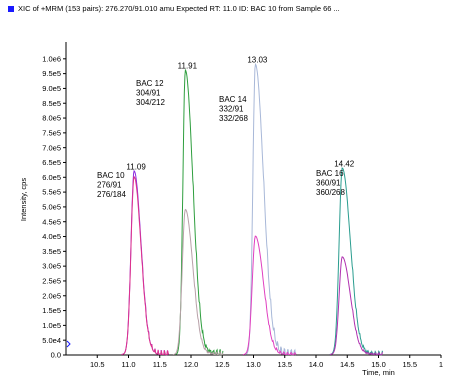 This screenshot has height=376, width=449. Describe the element at coordinates (51, 207) in the screenshot. I see `y-tick-label: 5.0e5` at that location.